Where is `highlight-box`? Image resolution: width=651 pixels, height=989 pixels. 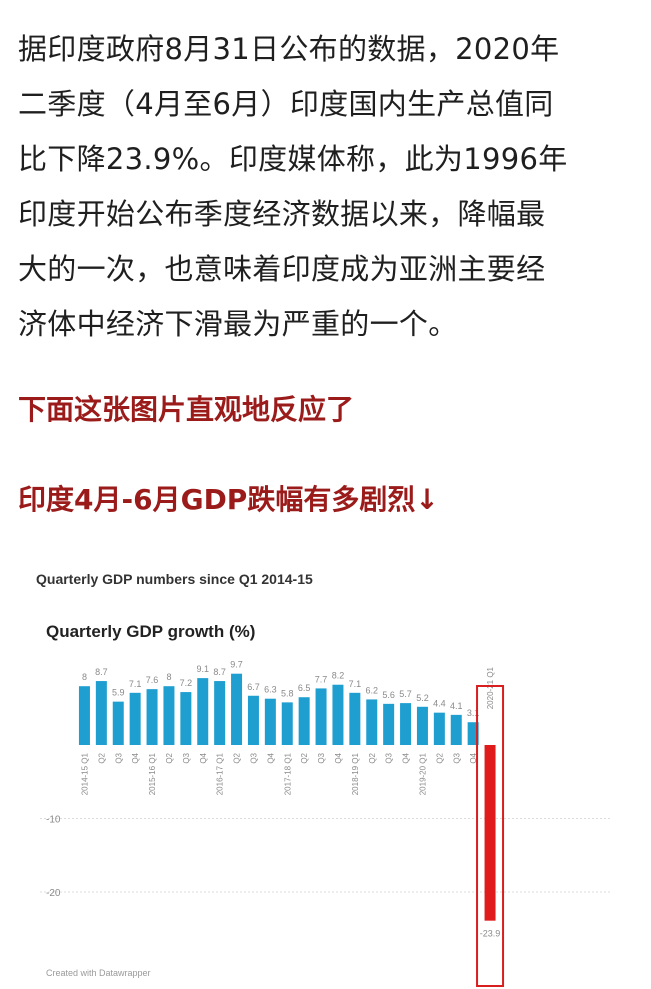
highlight-box is located at coordinates (490, 836).